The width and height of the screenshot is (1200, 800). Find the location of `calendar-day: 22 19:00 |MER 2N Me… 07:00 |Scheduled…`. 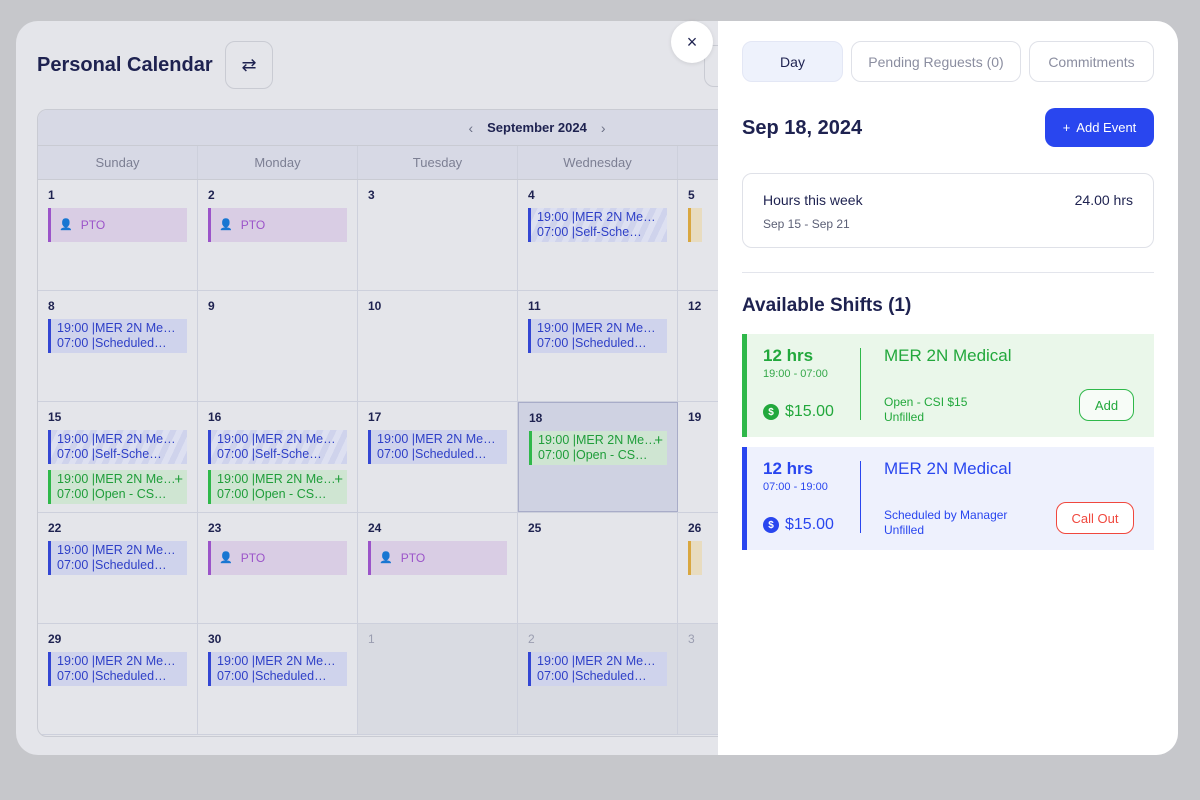

calendar-day: 22 19:00 |MER 2N Me… 07:00 |Scheduled… is located at coordinates (118, 568).